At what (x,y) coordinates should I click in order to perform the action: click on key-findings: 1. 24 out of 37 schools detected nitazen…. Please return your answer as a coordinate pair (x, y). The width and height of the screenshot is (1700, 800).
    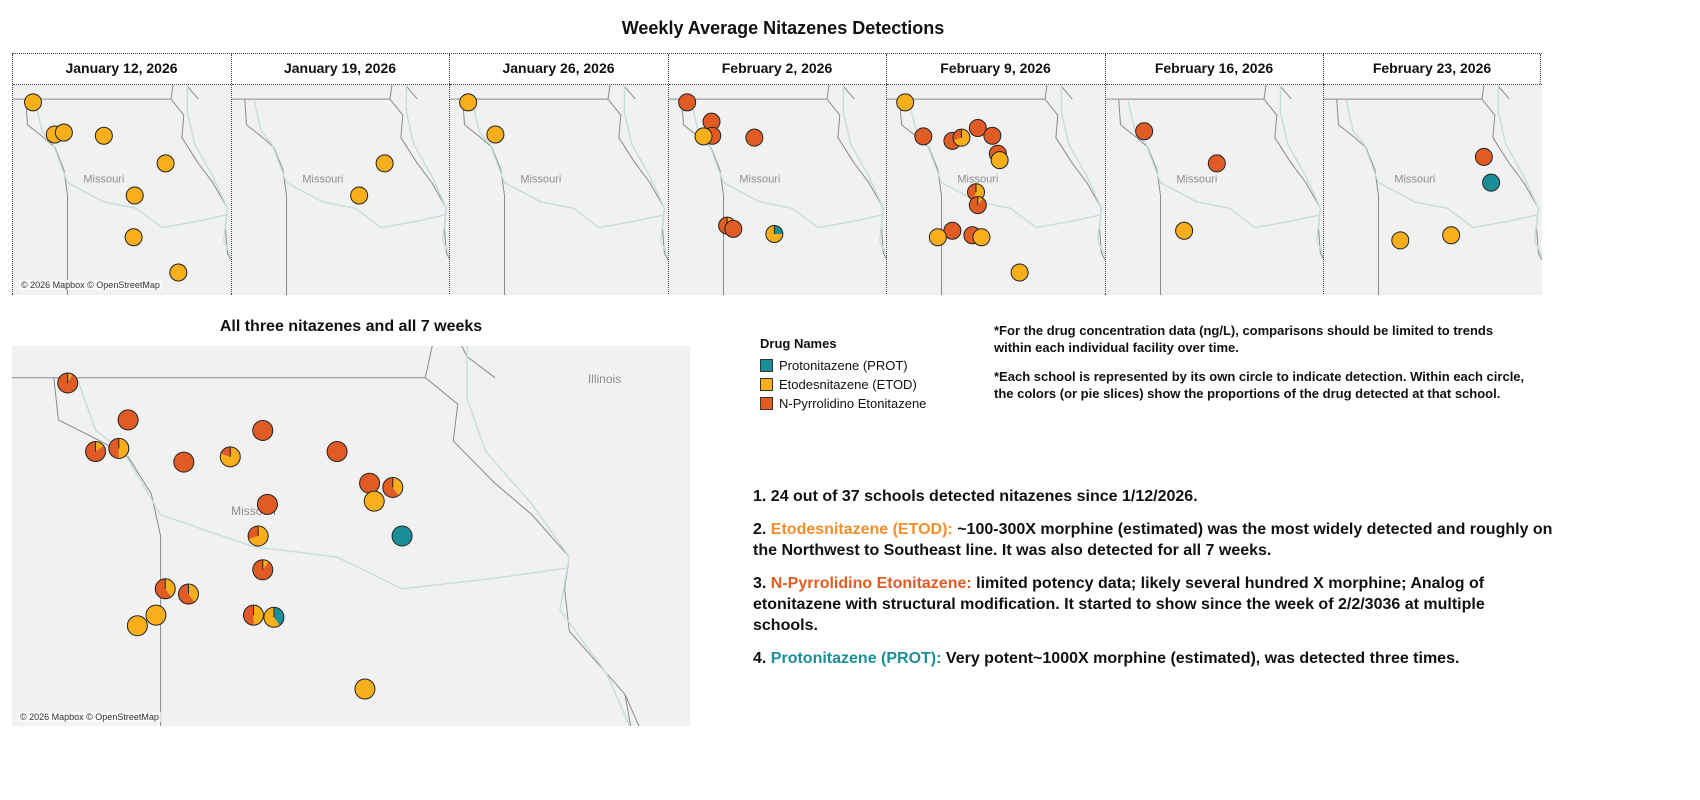
    Looking at the image, I should click on (1153, 583).